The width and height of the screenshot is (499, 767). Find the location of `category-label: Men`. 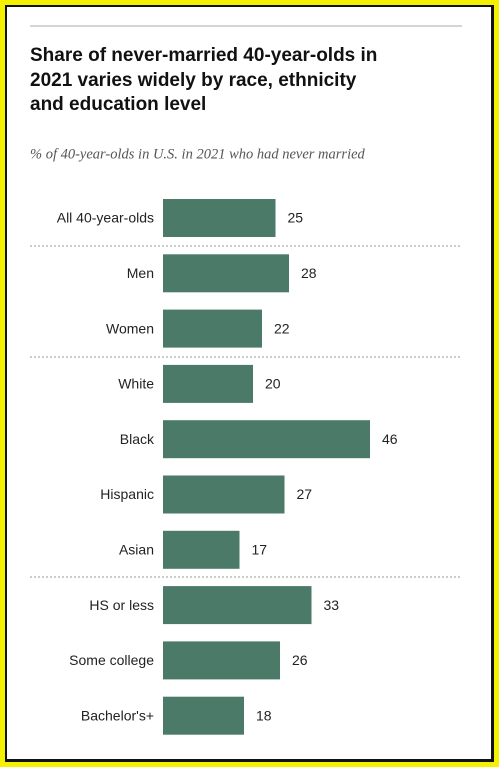

category-label: Men is located at coordinates (140, 273).